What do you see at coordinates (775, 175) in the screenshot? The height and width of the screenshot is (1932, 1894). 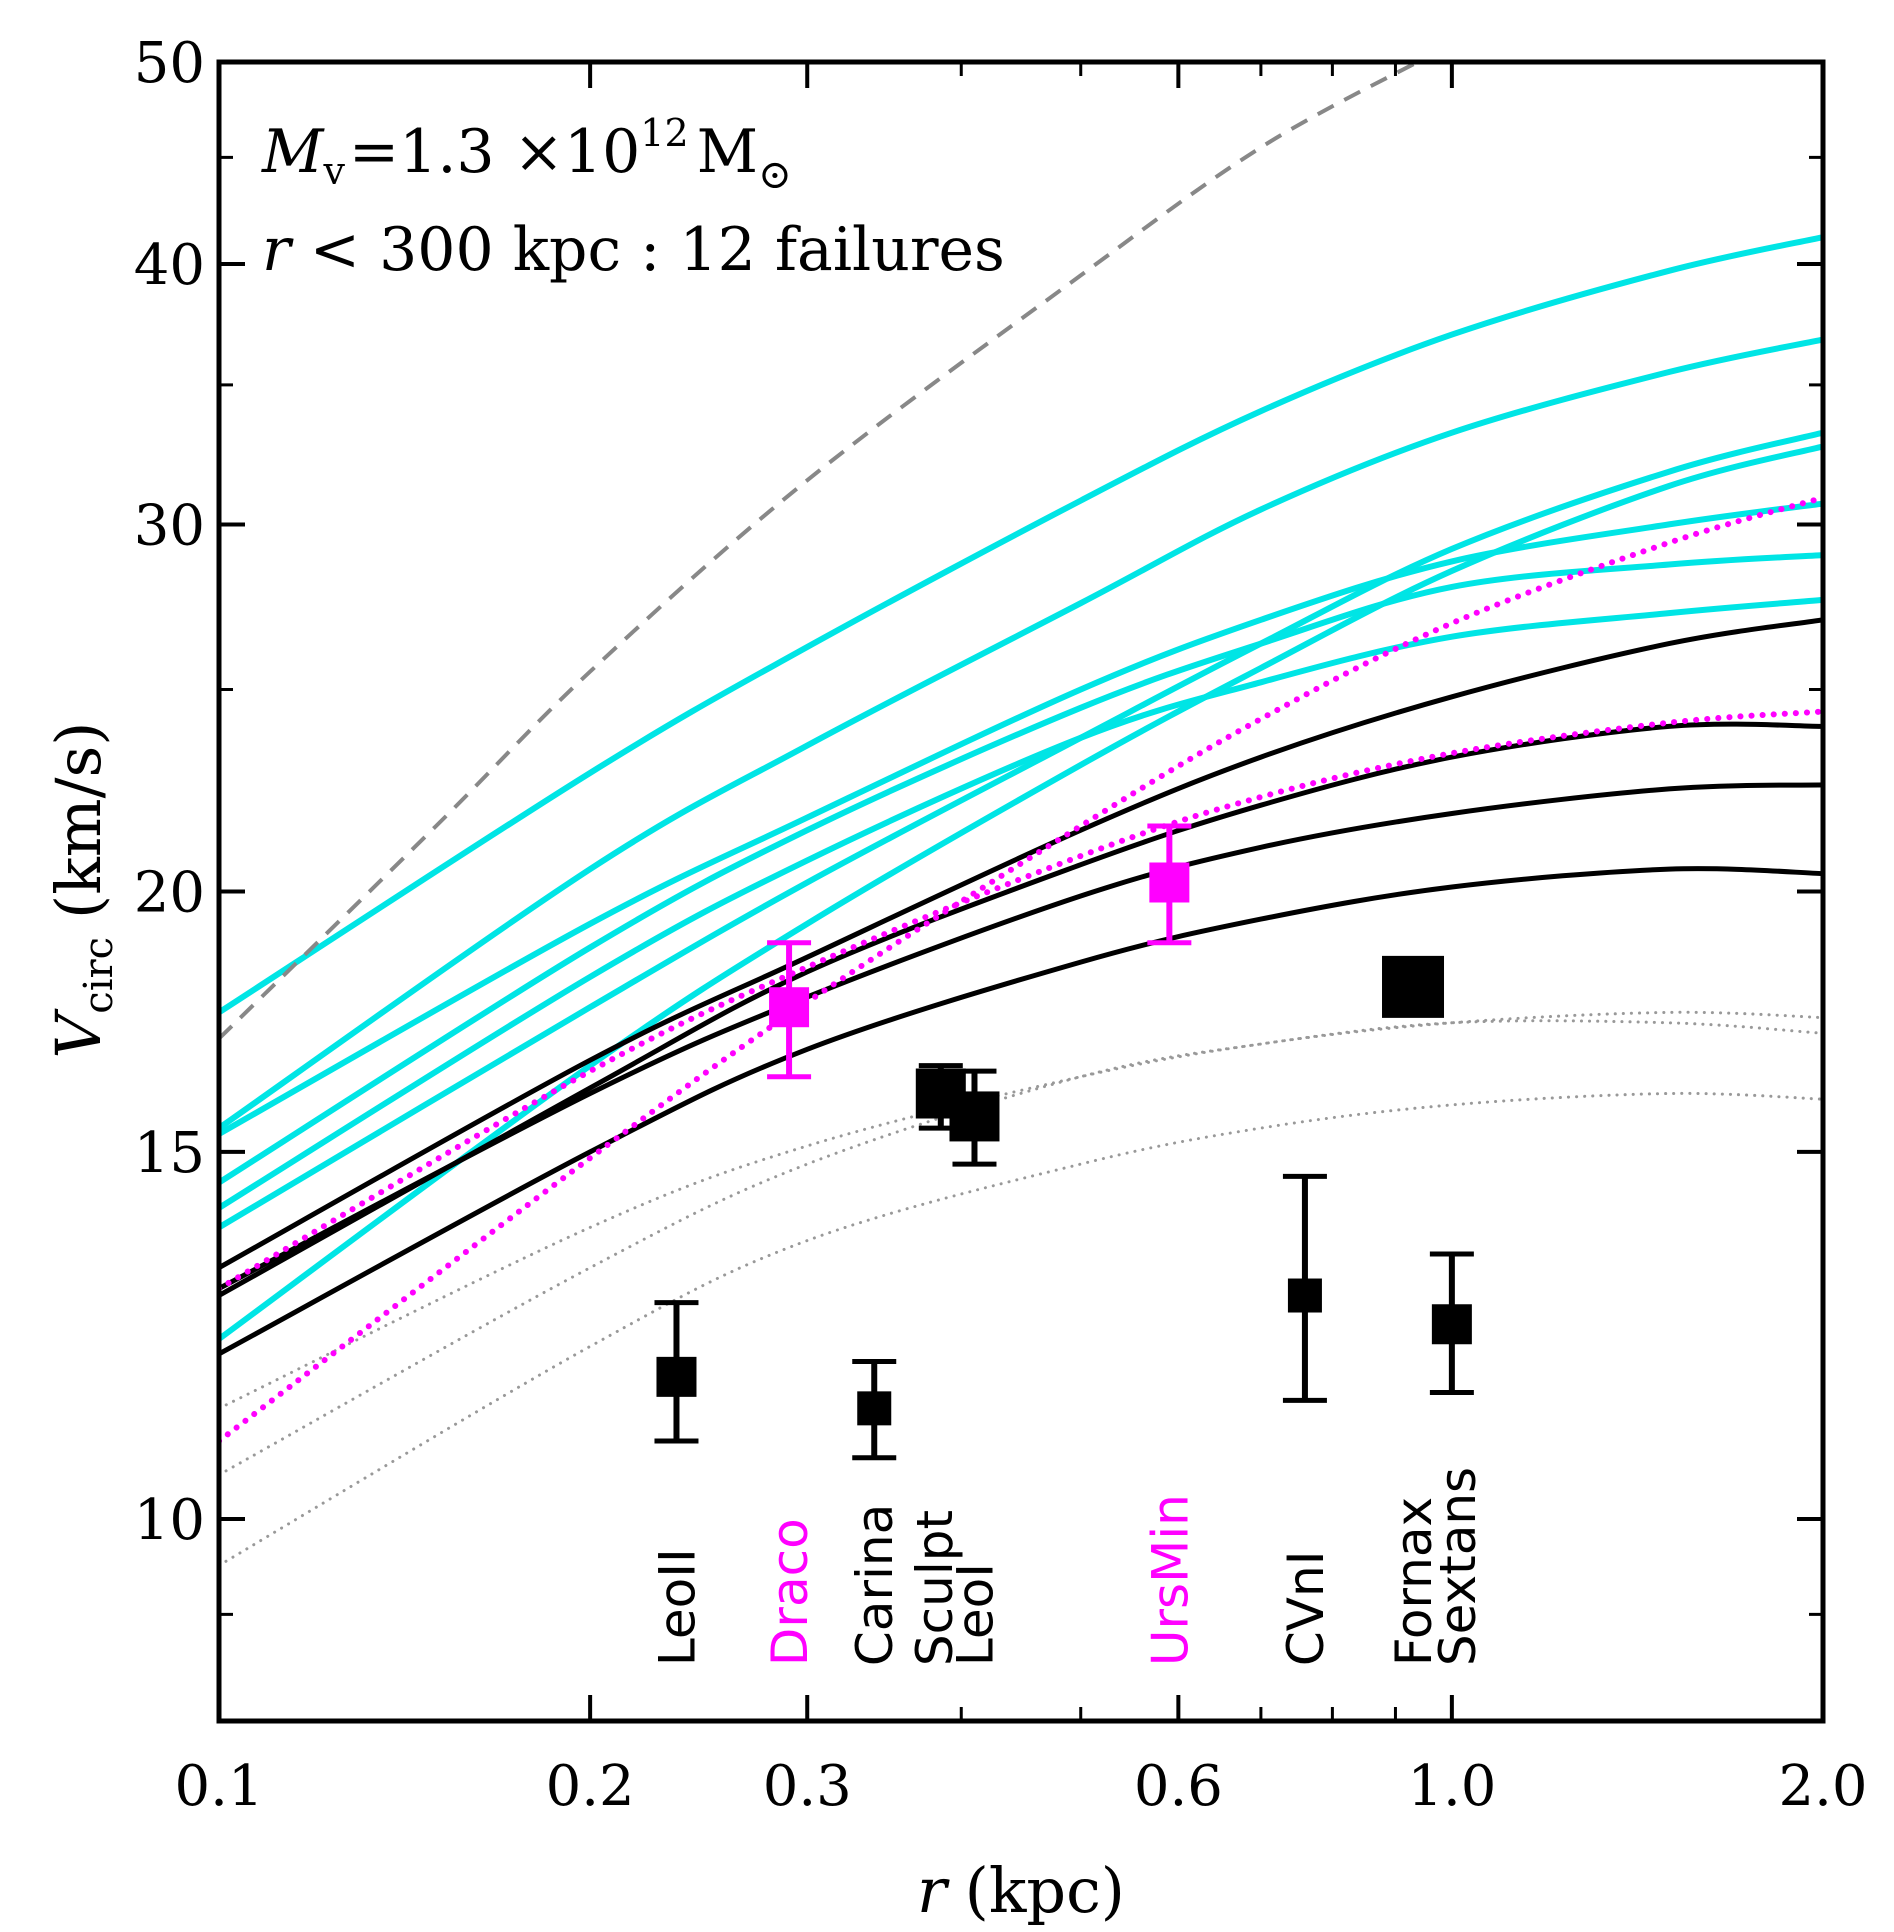 I see `mass-unit-sun: ⊙` at bounding box center [775, 175].